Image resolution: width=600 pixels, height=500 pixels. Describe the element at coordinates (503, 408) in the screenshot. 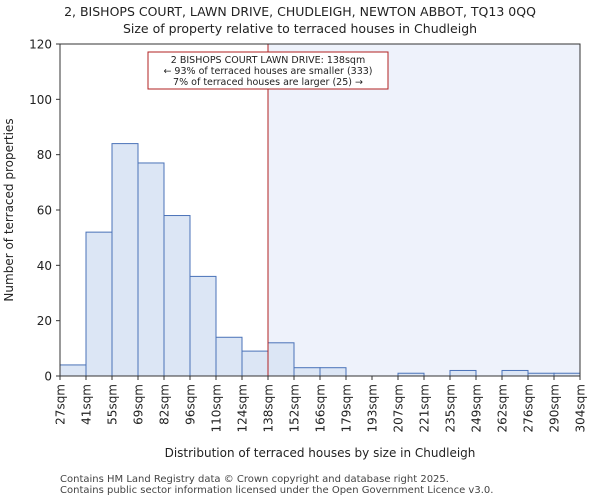

I see `x-tick-label: 262sqm` at that location.